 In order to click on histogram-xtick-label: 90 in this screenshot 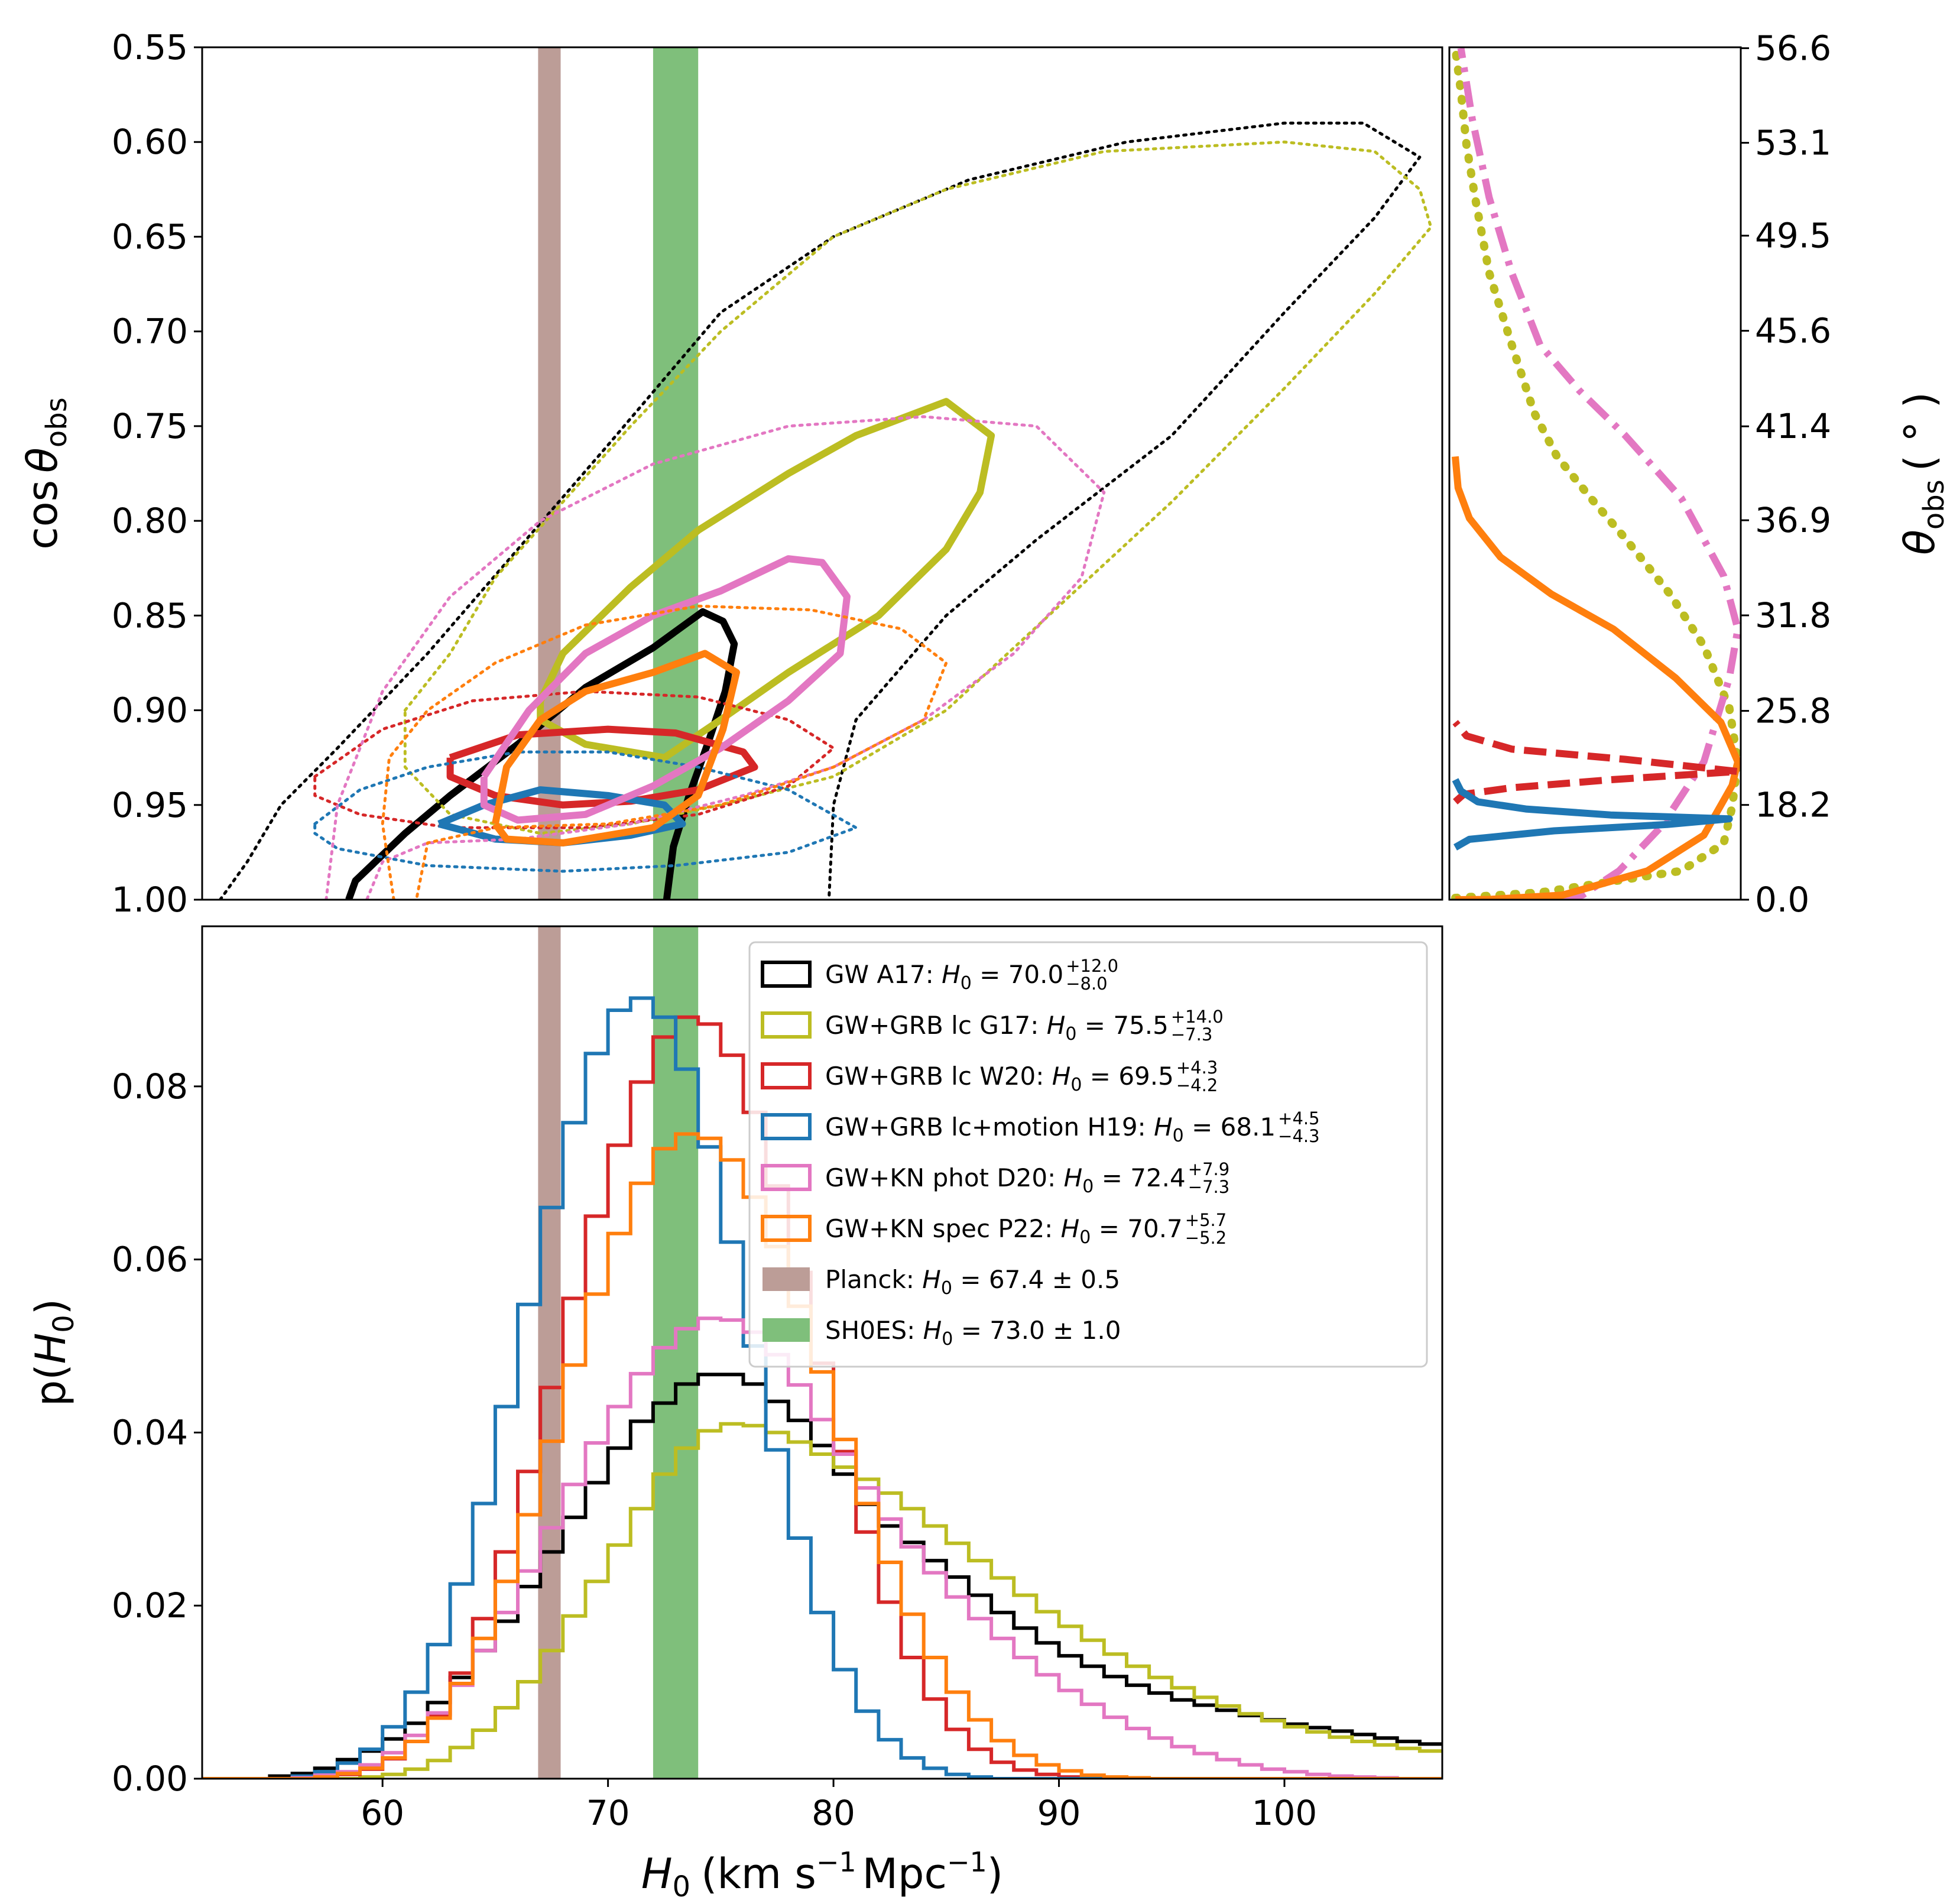, I will do `click(1059, 1813)`.